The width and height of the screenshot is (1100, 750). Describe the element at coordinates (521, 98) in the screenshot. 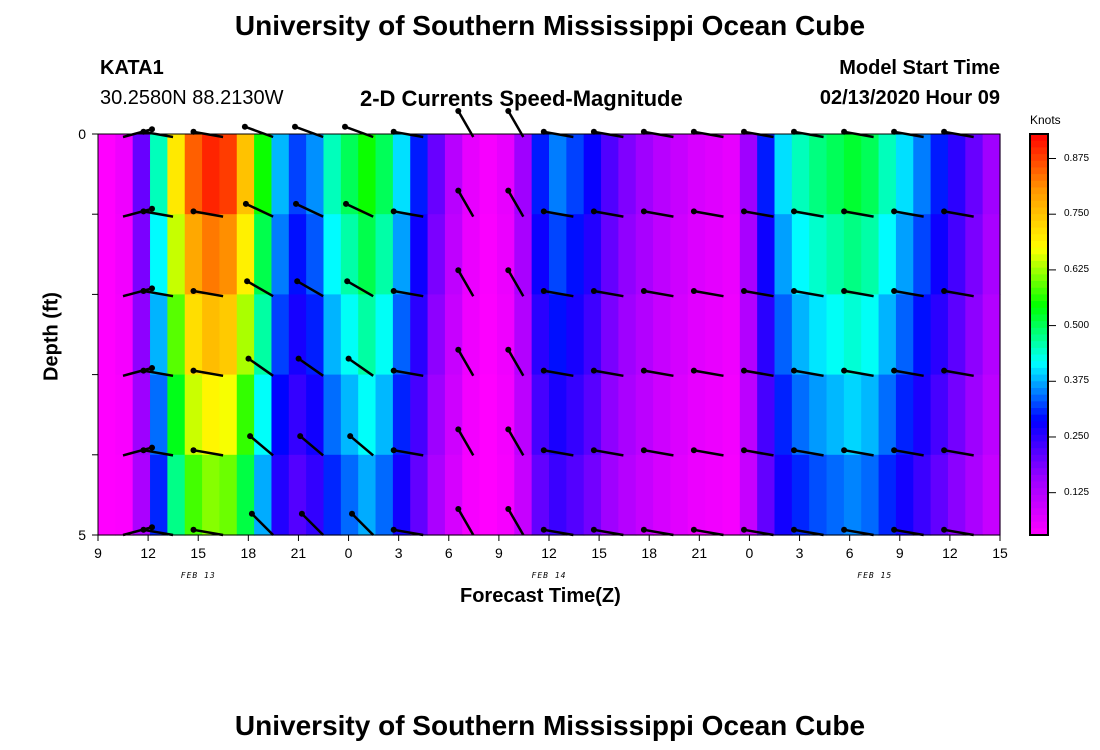

I see `chart-title: 2-D Currents Speed-Magnitude` at that location.